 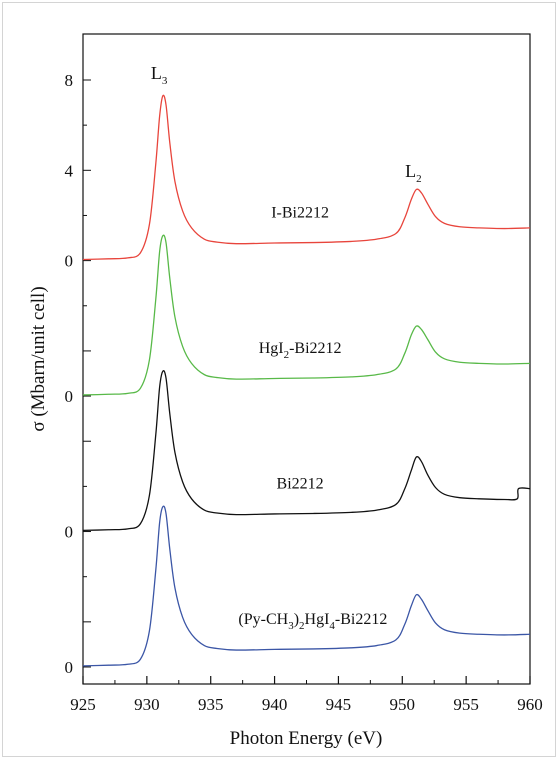 I want to click on annotations: L3 L2, so click(x=286, y=124).